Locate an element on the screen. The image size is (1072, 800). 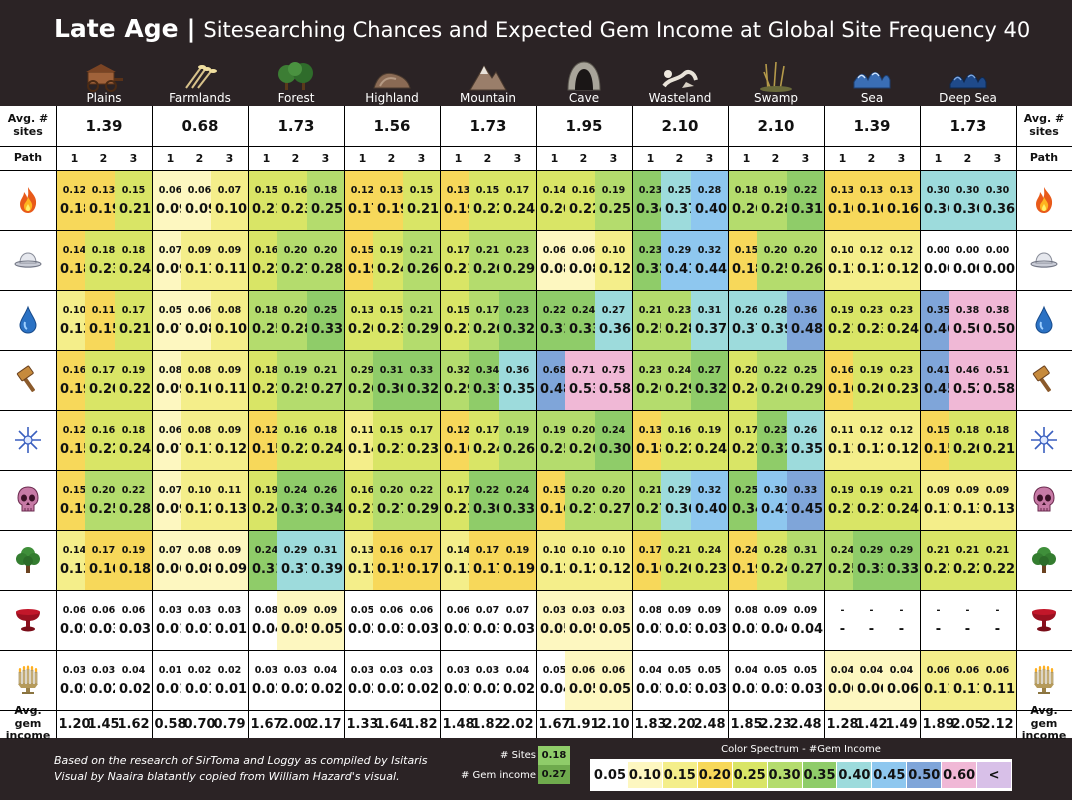
gem-income-value: 0.26 is located at coordinates (748, 209).